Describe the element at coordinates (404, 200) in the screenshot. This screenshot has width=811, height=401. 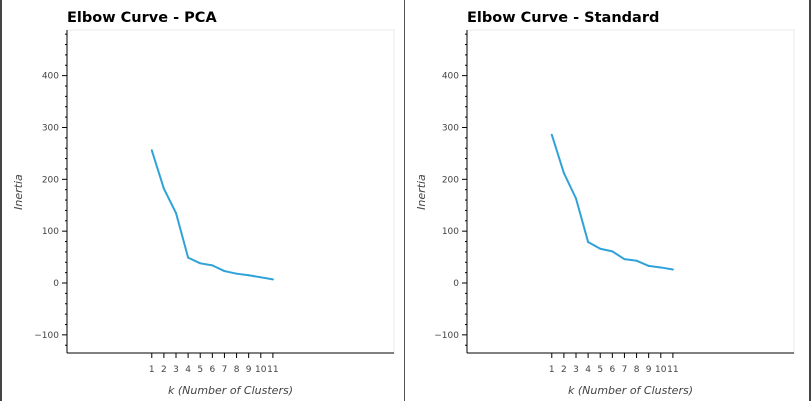
I see `panel-divider` at that location.